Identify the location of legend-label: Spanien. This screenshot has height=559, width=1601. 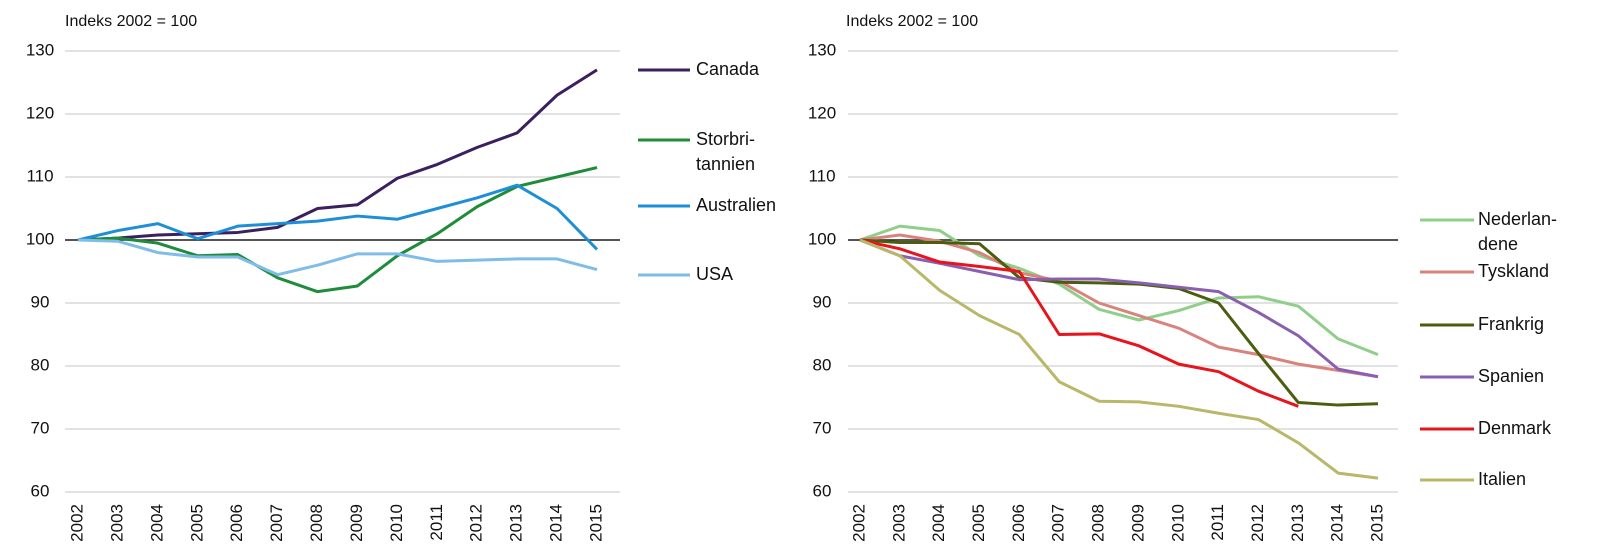
(1511, 376).